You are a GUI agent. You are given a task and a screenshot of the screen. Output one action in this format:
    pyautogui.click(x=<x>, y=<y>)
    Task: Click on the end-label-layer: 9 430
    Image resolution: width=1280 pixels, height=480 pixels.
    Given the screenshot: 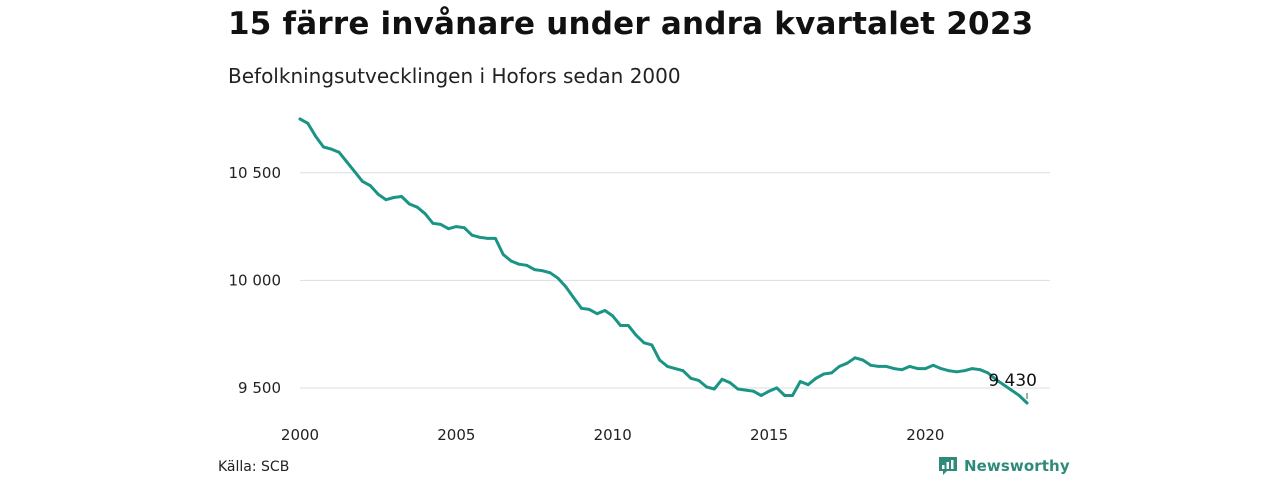 What is the action you would take?
    pyautogui.click(x=1012, y=385)
    